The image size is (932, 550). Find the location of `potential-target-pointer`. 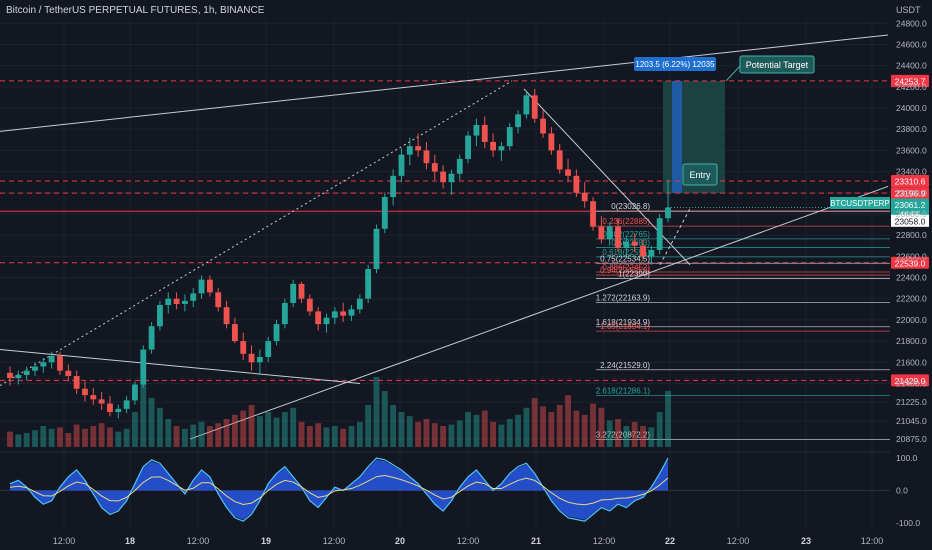

potential-target-pointer is located at coordinates (733, 73).